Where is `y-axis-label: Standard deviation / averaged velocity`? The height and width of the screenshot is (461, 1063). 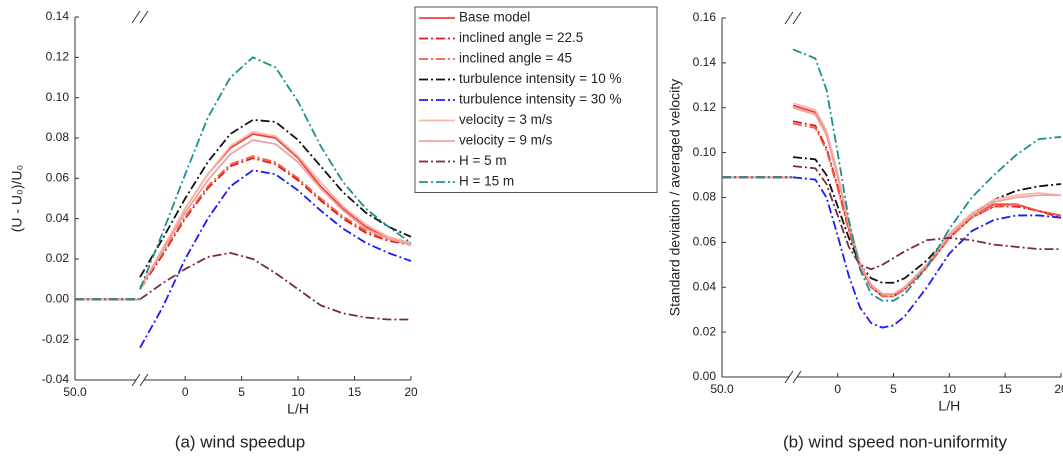 y-axis-label: Standard deviation / averaged velocity is located at coordinates (675, 197).